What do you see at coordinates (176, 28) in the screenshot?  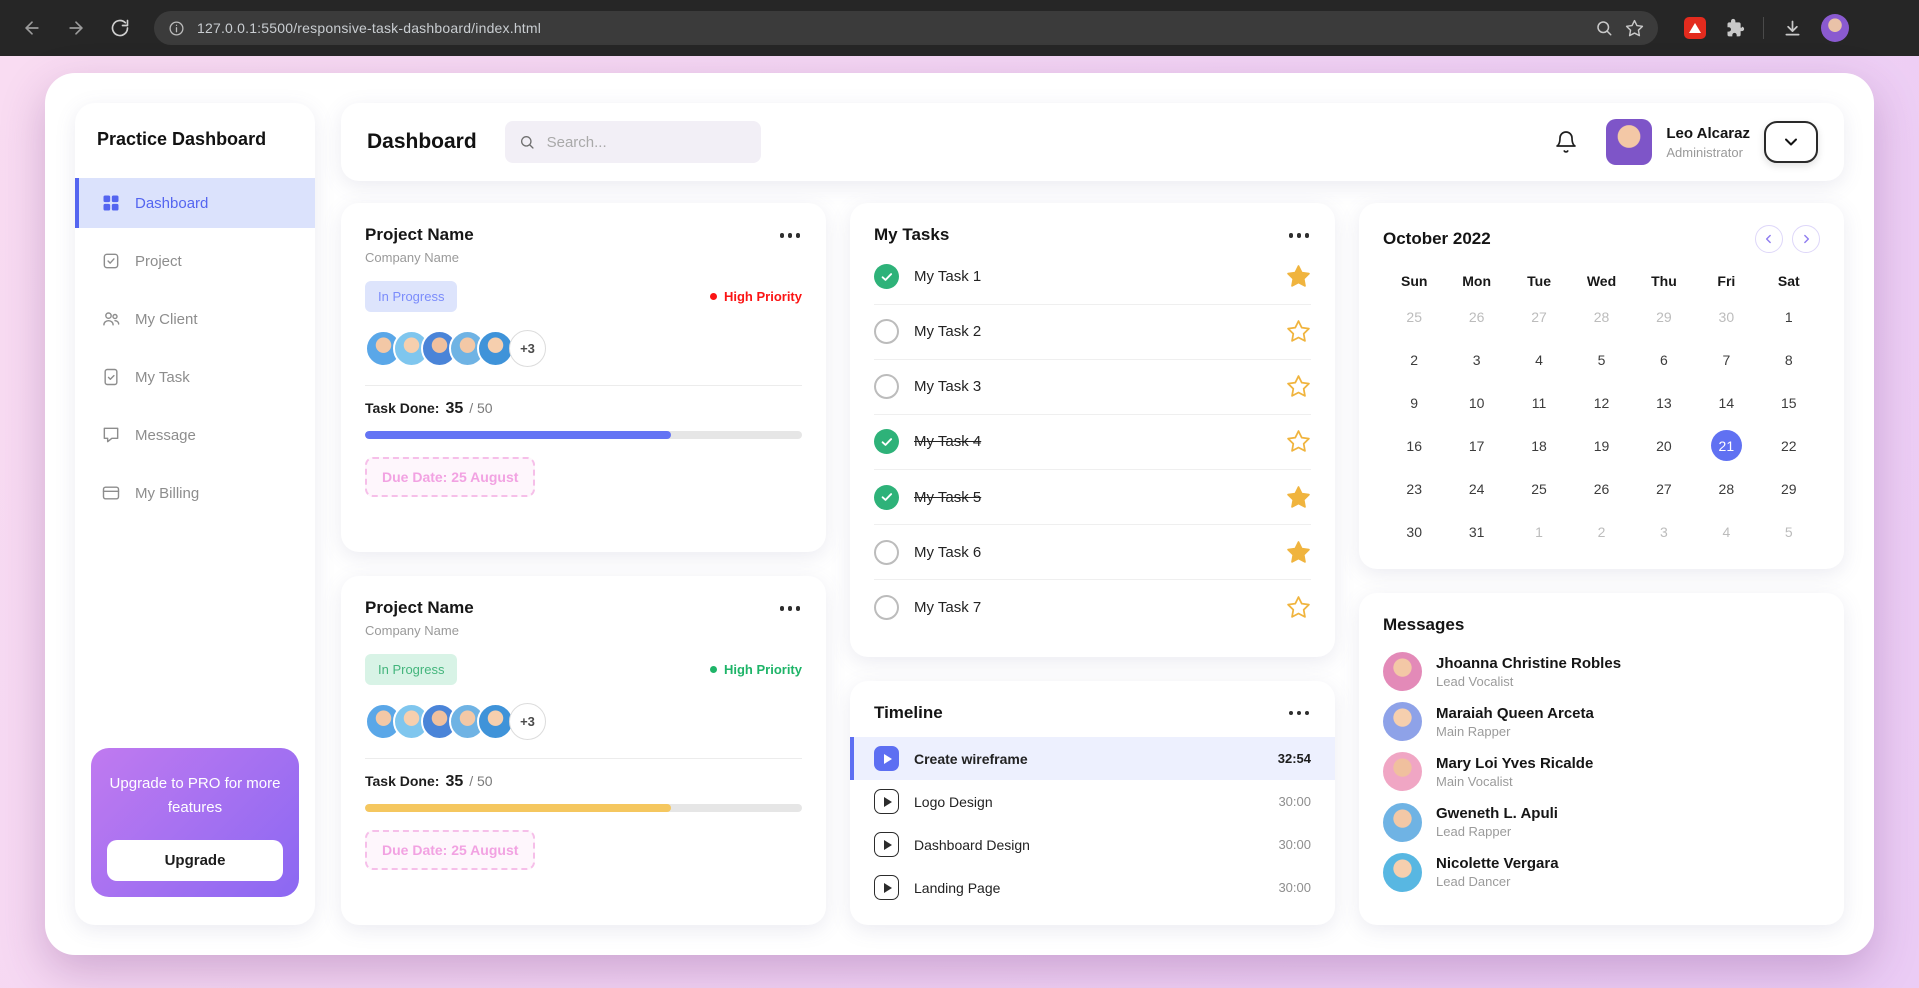 I see `site-info-icon` at bounding box center [176, 28].